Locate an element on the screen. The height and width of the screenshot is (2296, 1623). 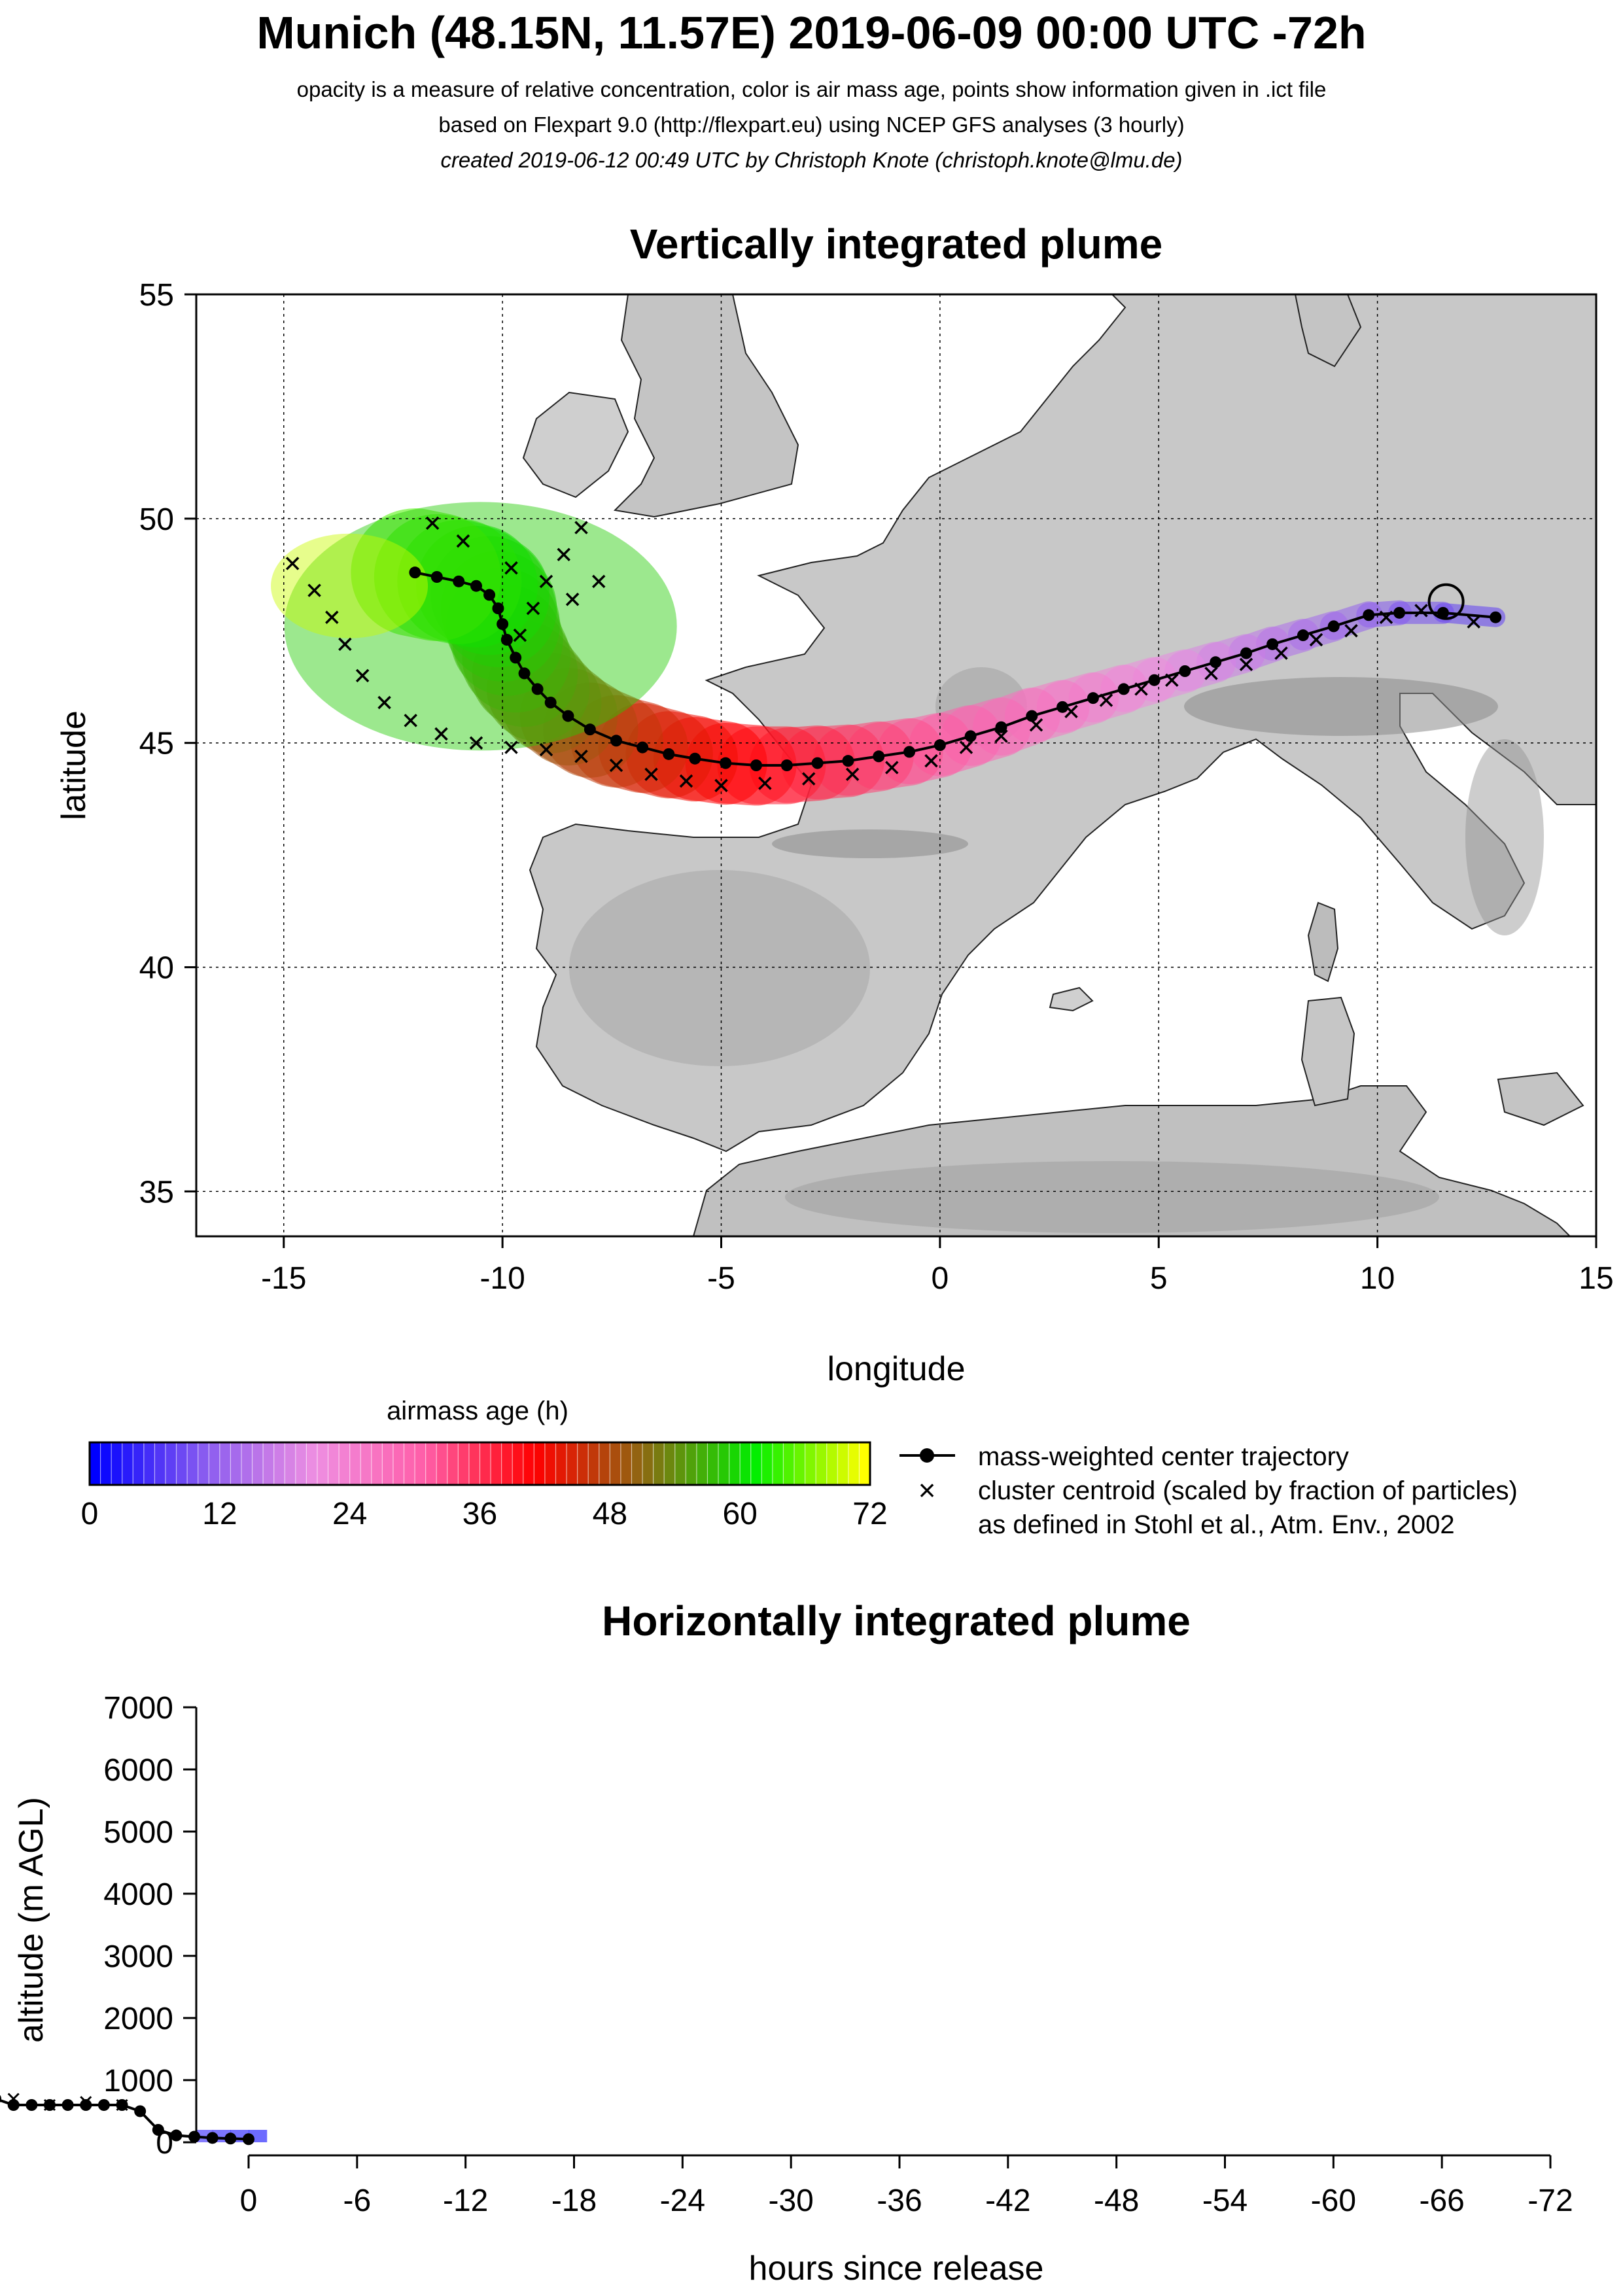
colorbar-frame is located at coordinates (480, 1463).